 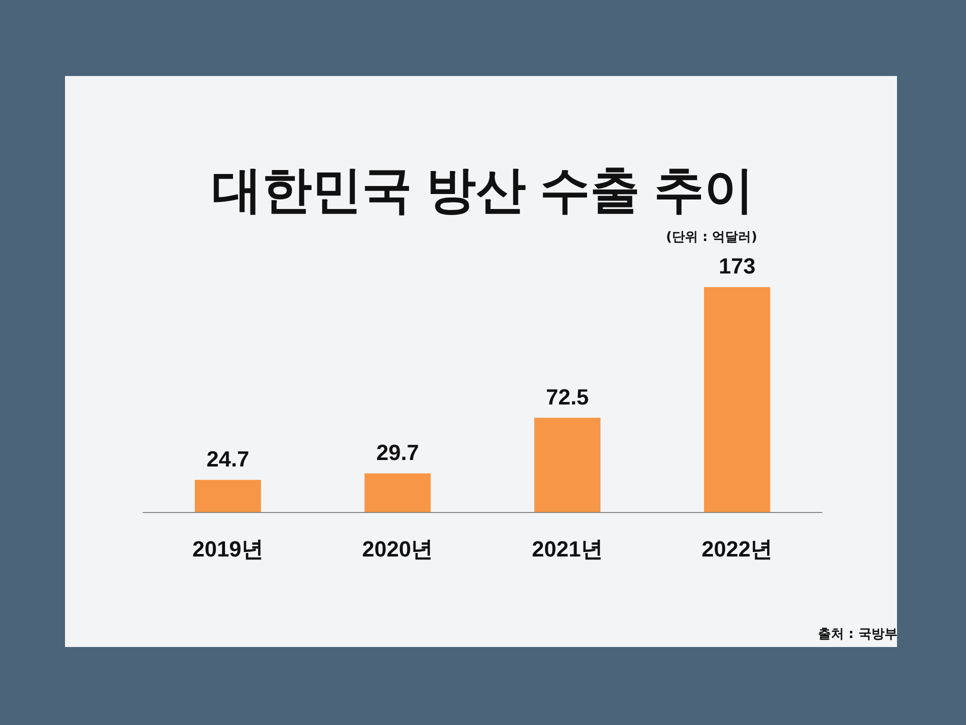 I want to click on x-tick-label: 2022년, so click(x=737, y=549).